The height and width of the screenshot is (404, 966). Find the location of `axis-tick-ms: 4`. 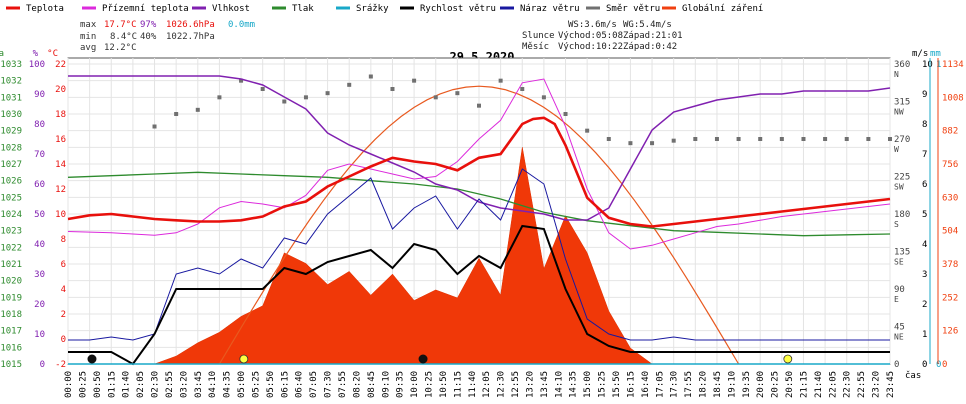

axis-tick-ms: 4 is located at coordinates (924, 245).